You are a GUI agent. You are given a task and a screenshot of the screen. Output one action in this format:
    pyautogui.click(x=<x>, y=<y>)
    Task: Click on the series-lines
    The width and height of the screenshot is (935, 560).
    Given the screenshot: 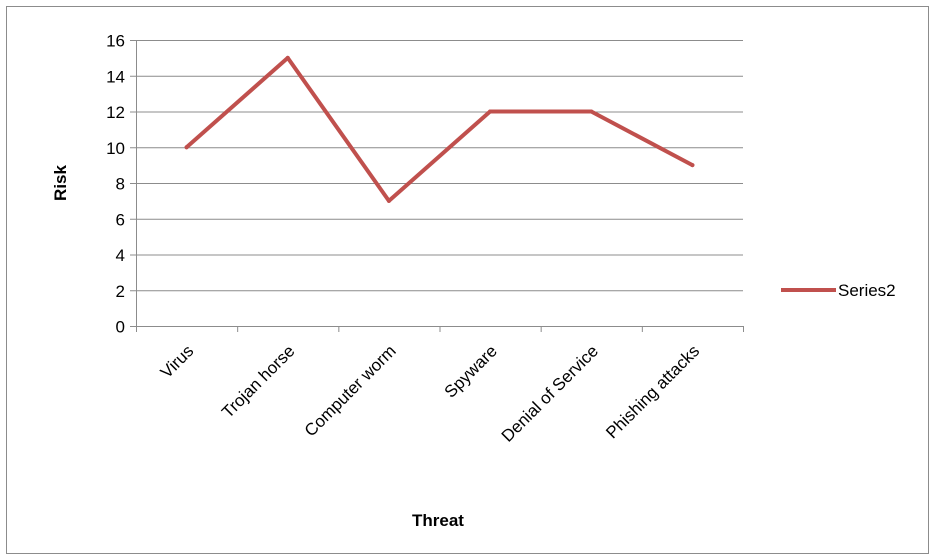 What is the action you would take?
    pyautogui.click(x=439, y=129)
    